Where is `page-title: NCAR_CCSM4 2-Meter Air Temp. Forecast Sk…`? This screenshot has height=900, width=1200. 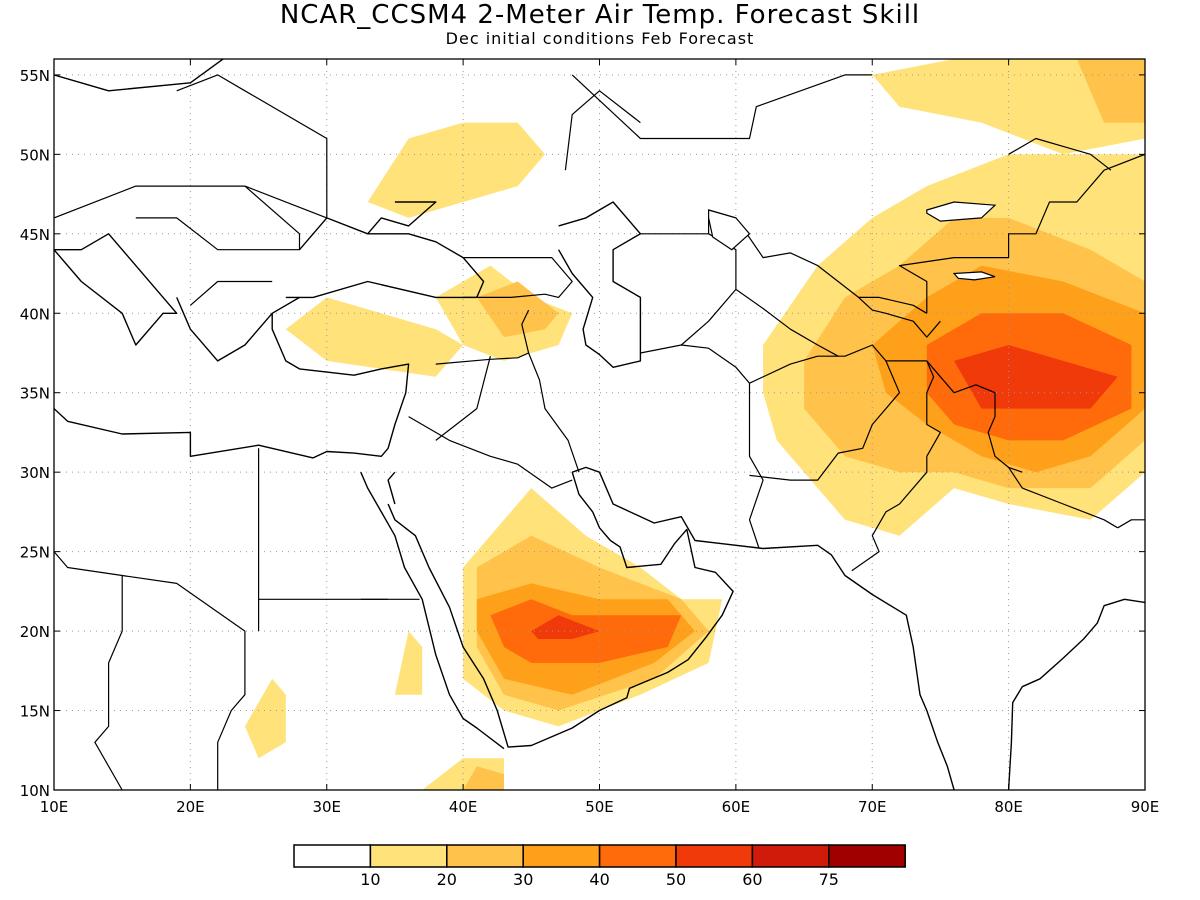 page-title: NCAR_CCSM4 2-Meter Air Temp. Forecast Sk… is located at coordinates (600, 15).